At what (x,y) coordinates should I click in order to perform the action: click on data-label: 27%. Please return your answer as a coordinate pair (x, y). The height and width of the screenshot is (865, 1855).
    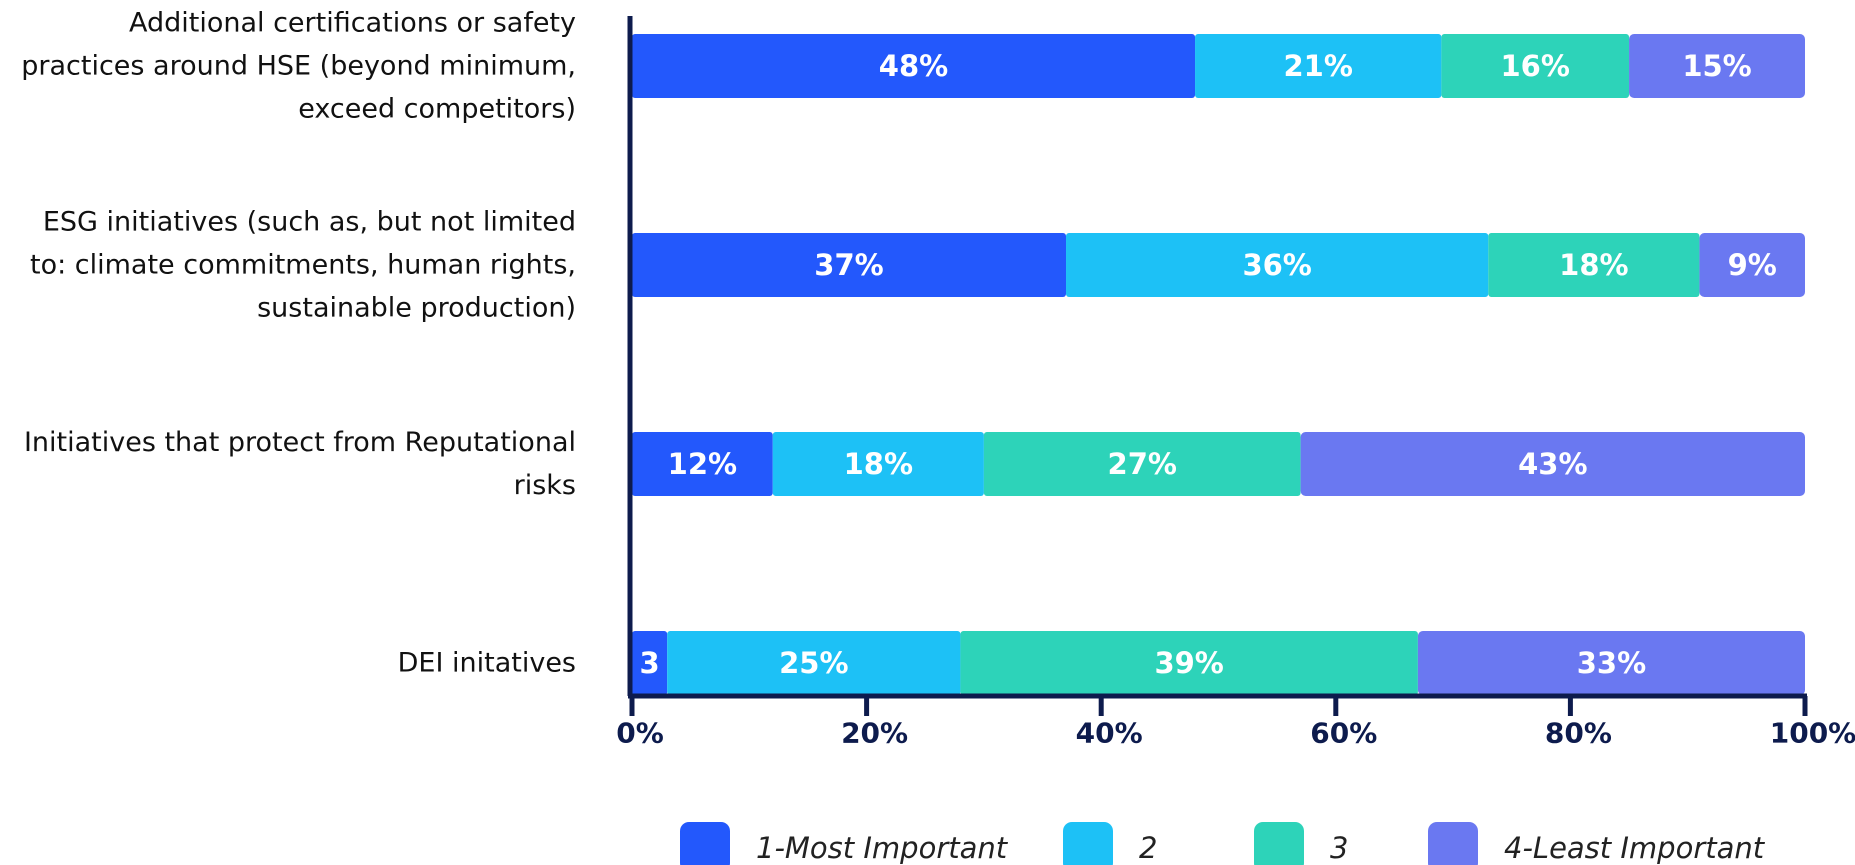
    Looking at the image, I should click on (1142, 464).